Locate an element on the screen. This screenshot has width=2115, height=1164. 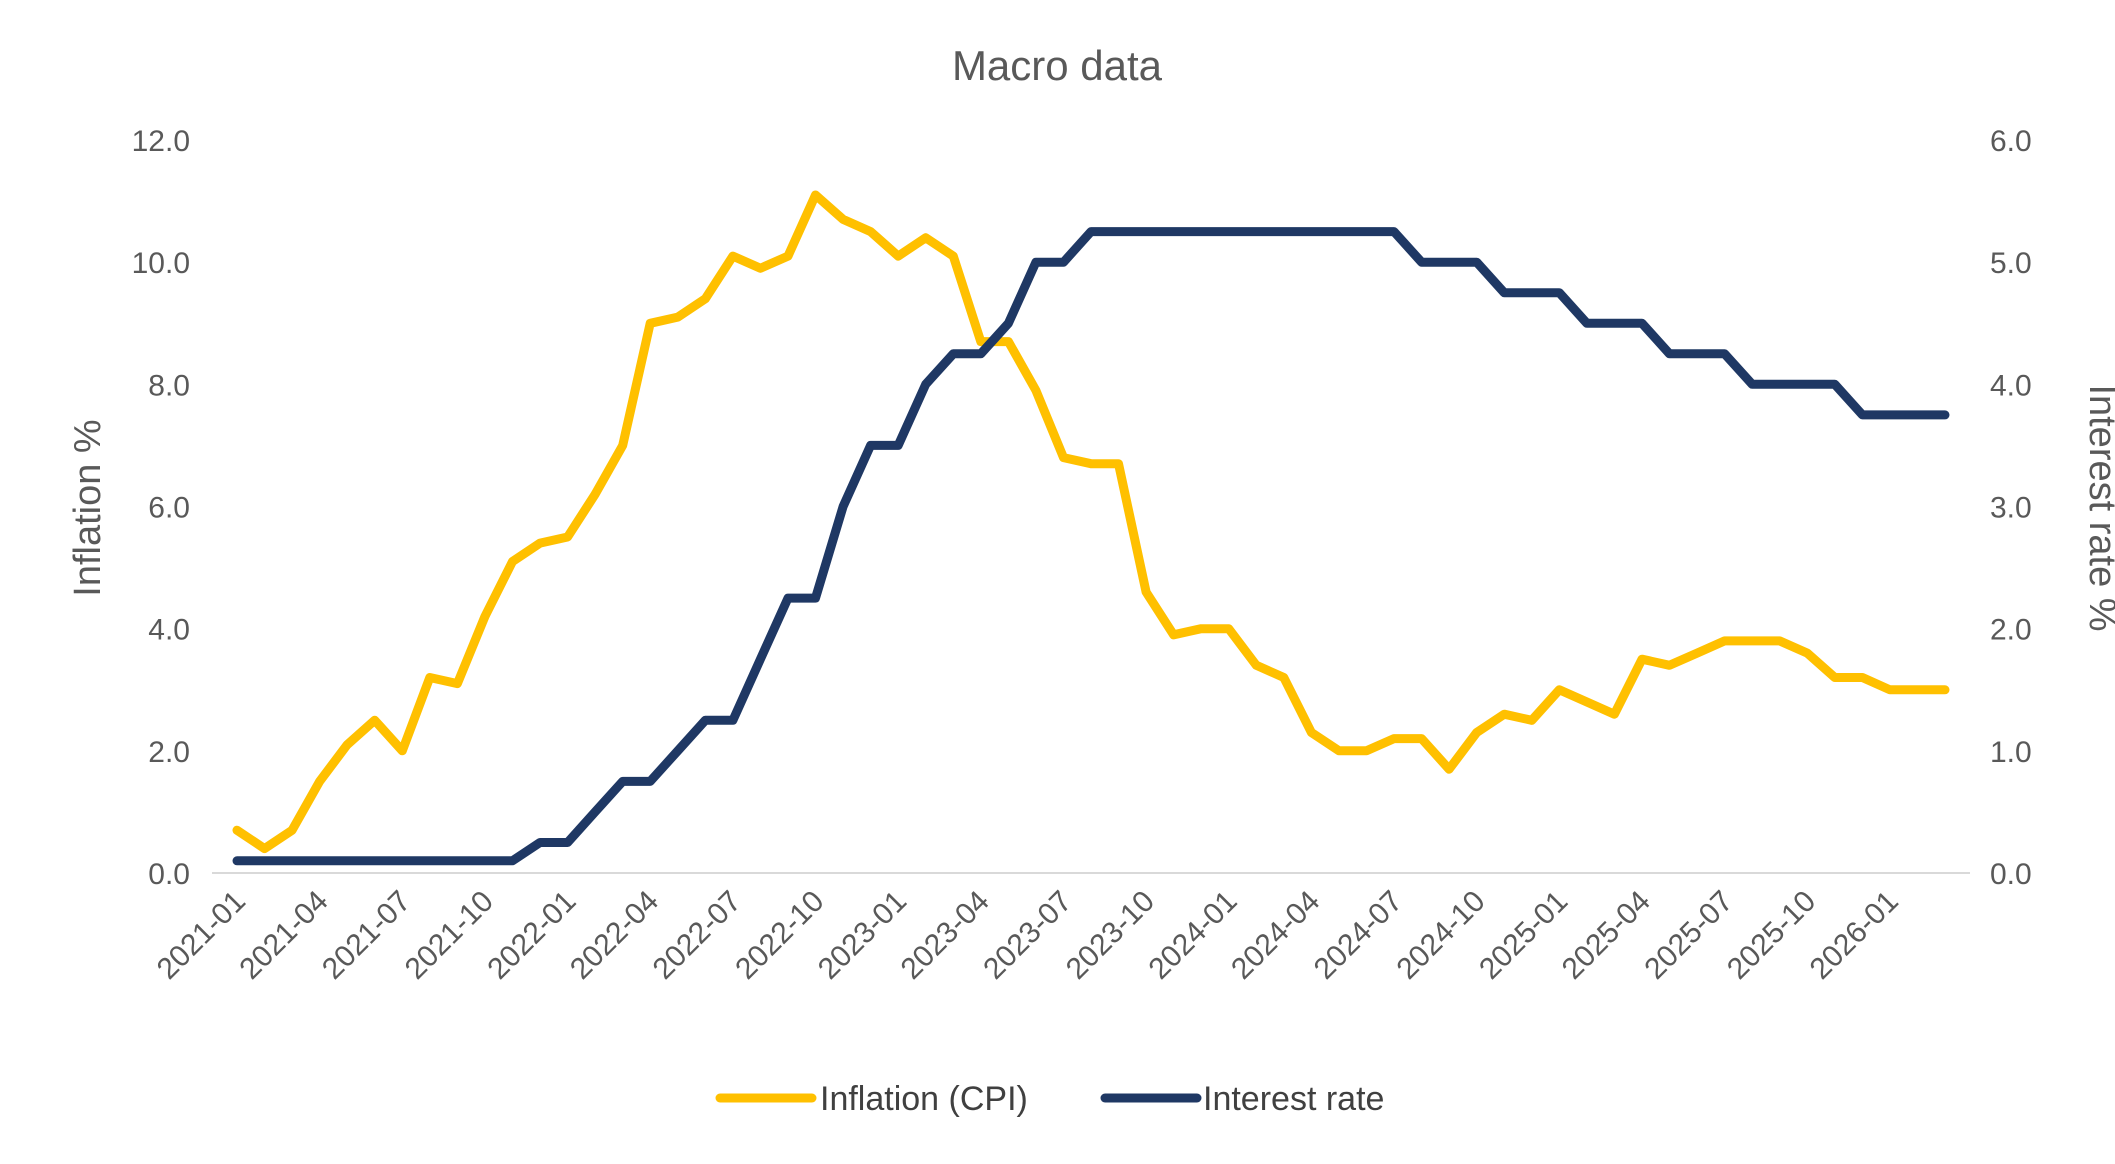
x-tick-label: 2021-07 is located at coordinates (366, 935).